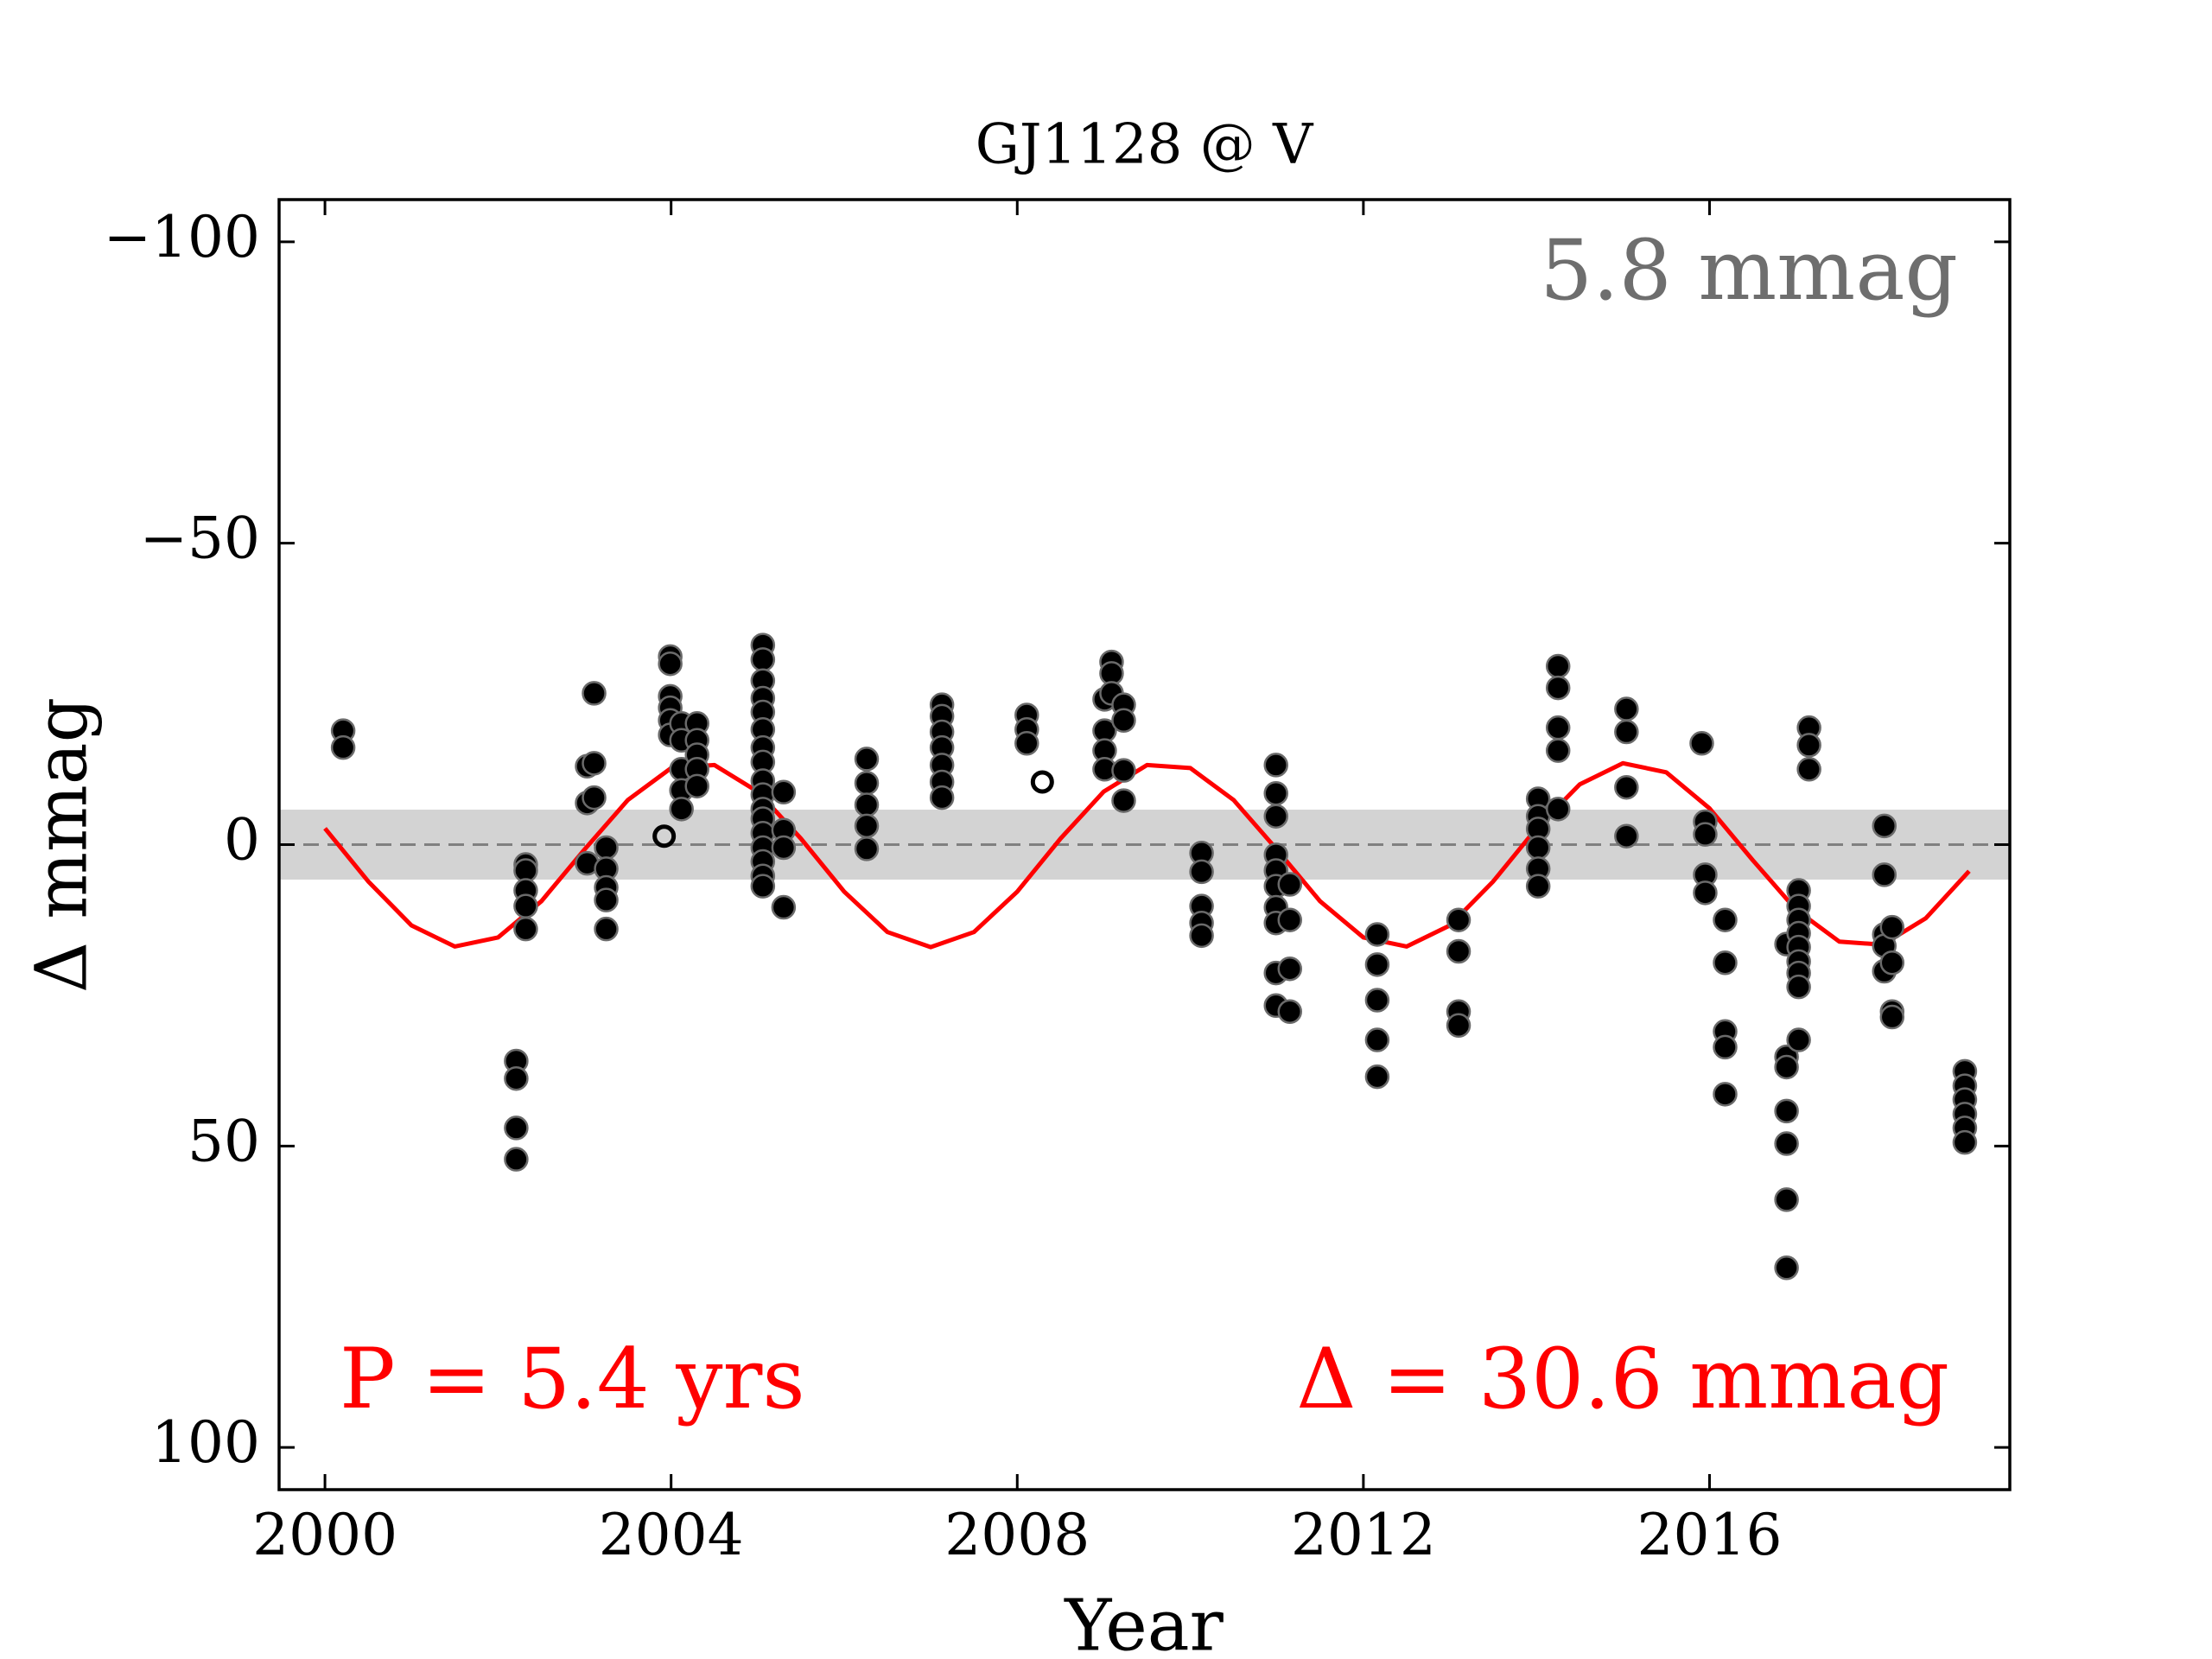 The width and height of the screenshot is (2212, 1659). Describe the element at coordinates (1709, 1535) in the screenshot. I see `x-tick-label: 2016` at that location.